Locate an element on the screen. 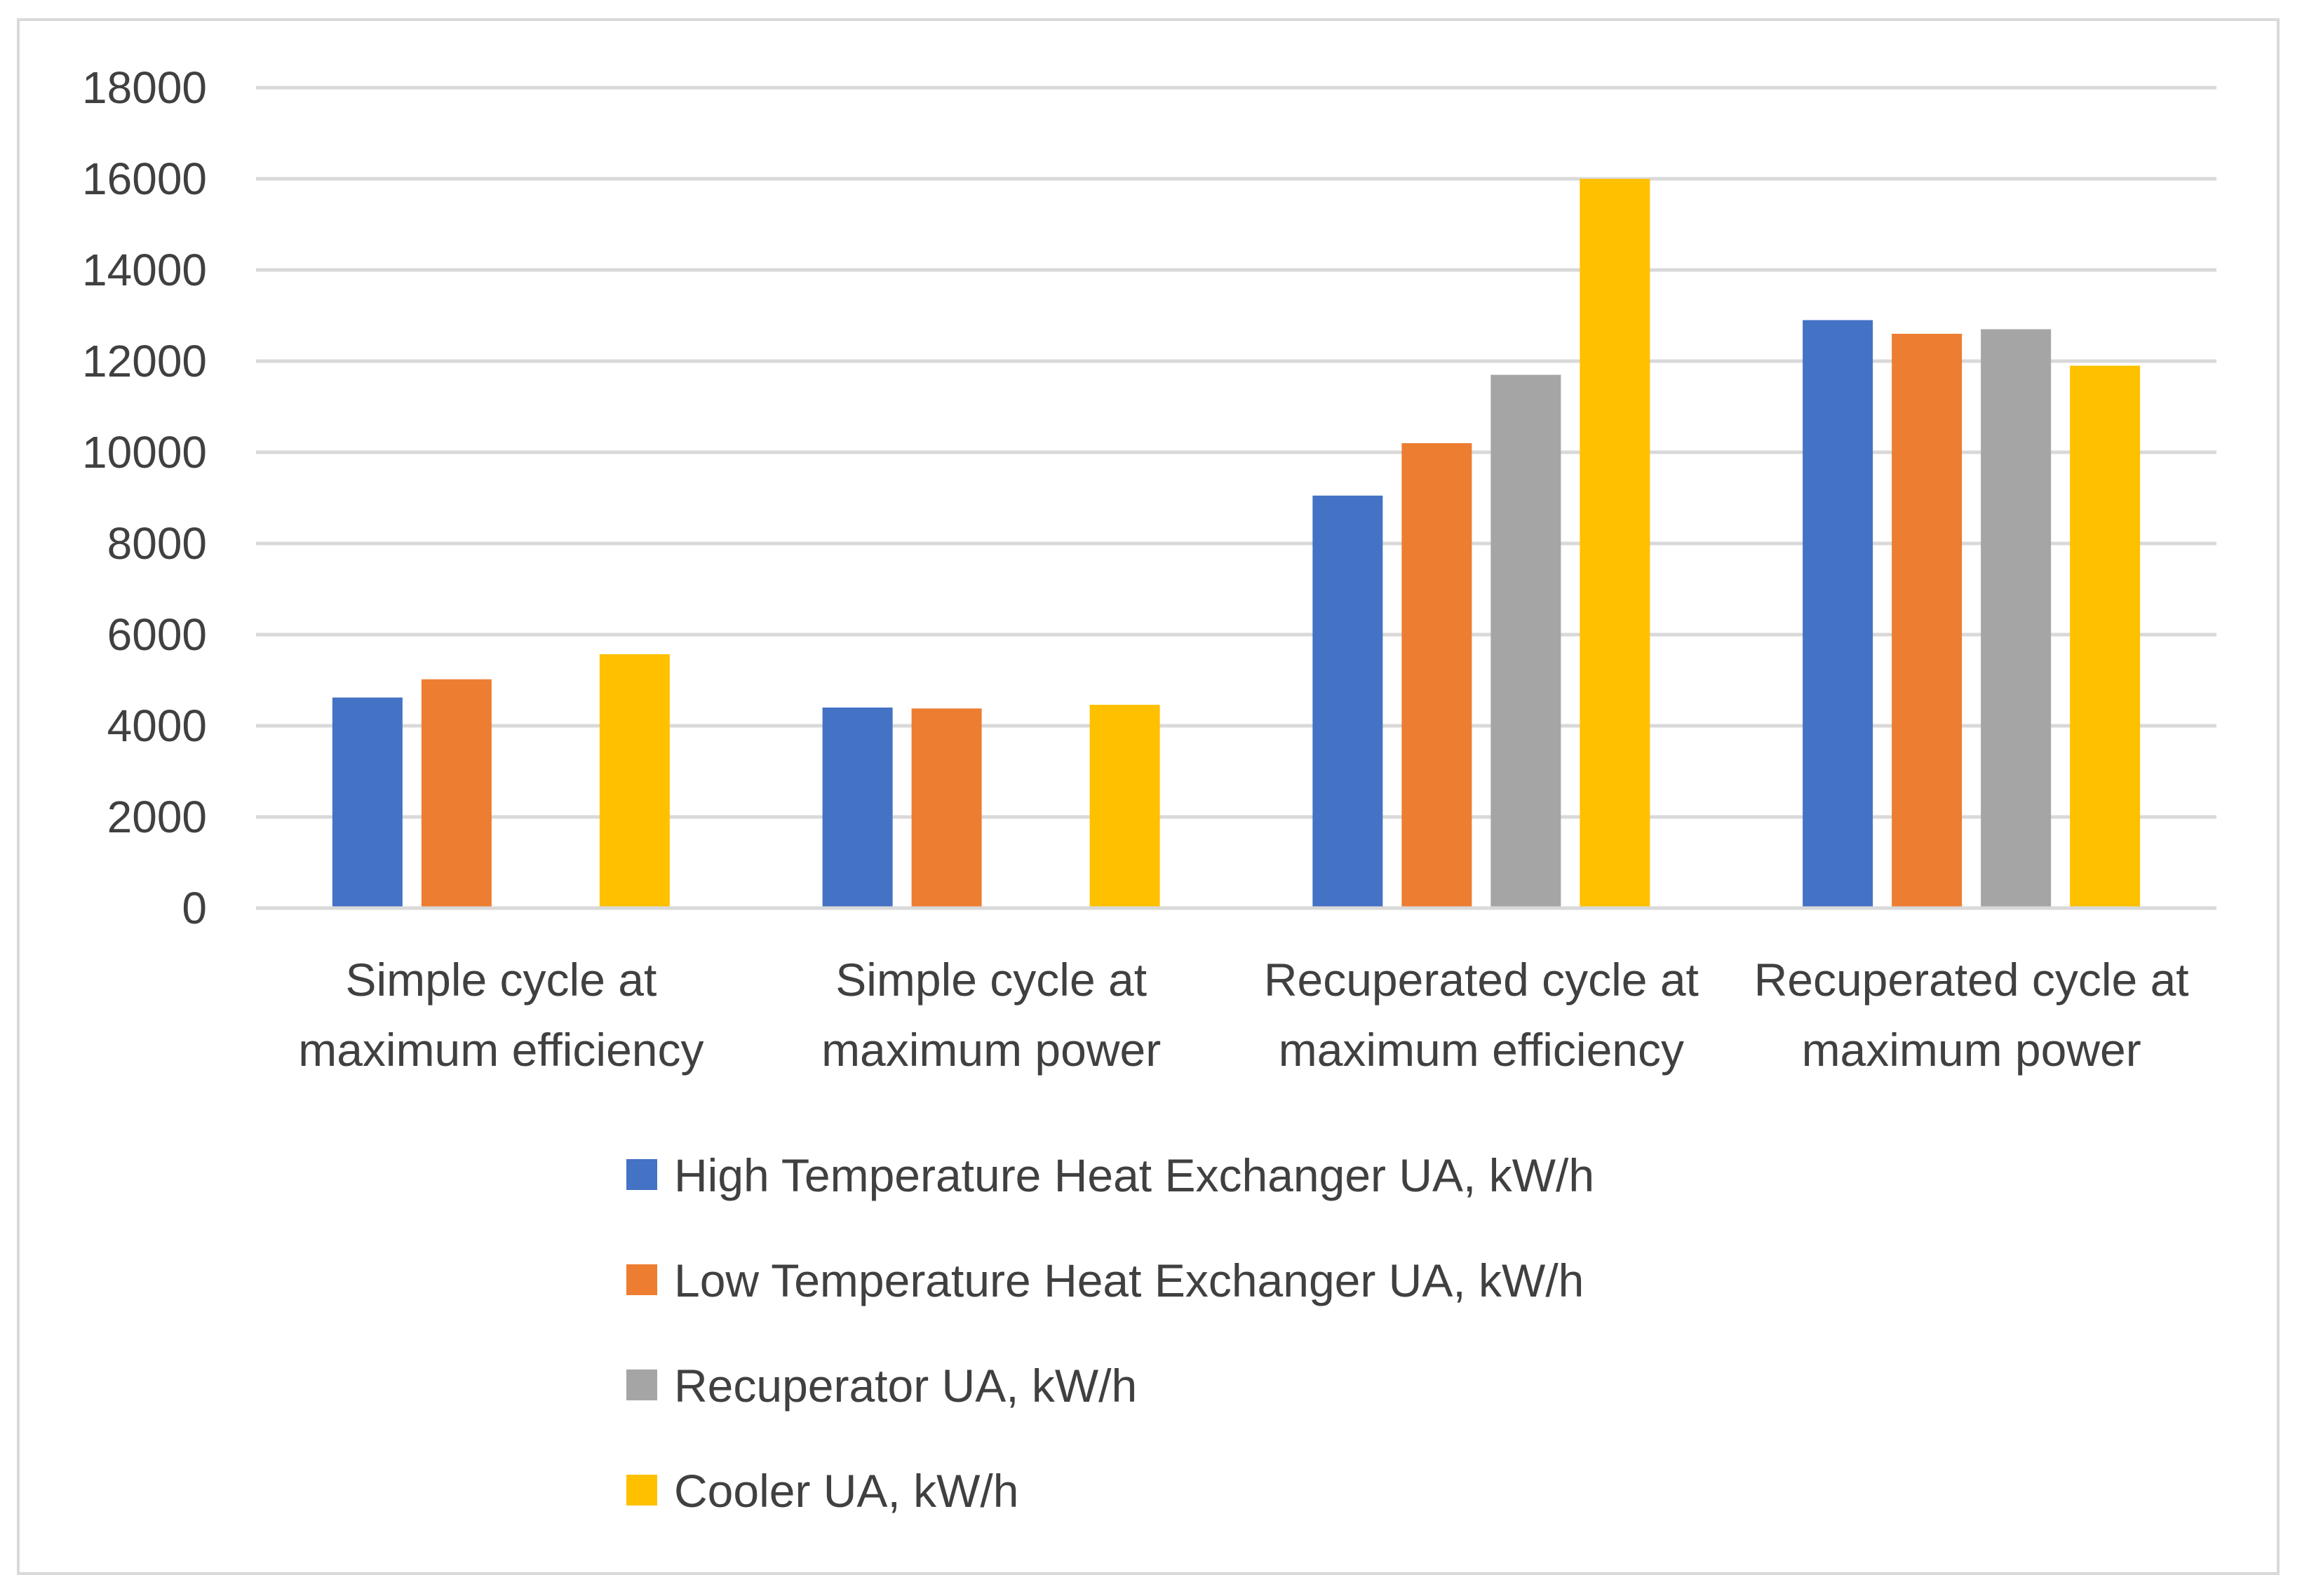 This screenshot has width=2302, height=1596. y-tick-label: 10000 is located at coordinates (144, 453).